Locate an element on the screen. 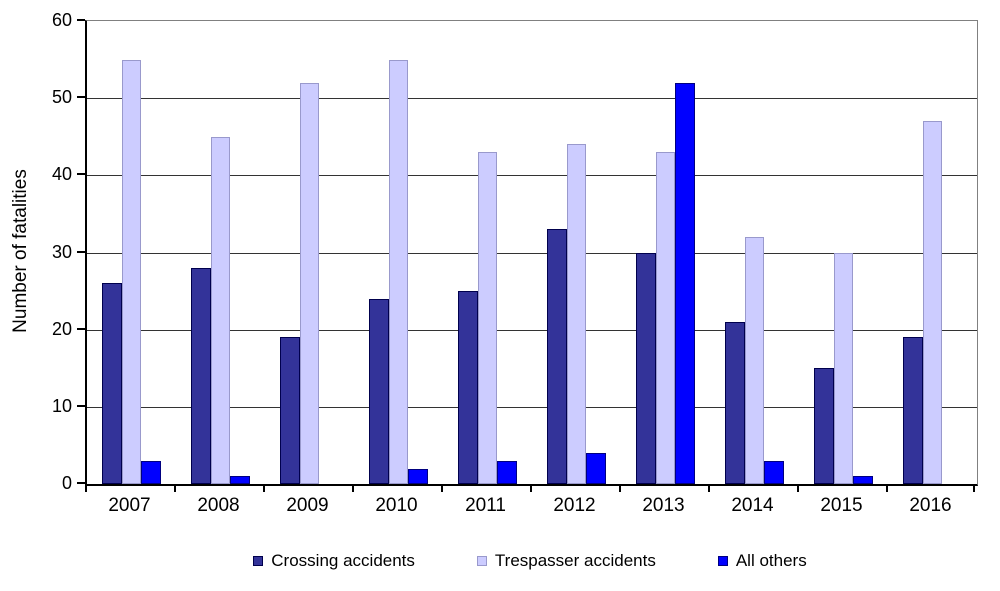 The width and height of the screenshot is (1000, 591). y-tick-label-50: 50 is located at coordinates (61, 97).